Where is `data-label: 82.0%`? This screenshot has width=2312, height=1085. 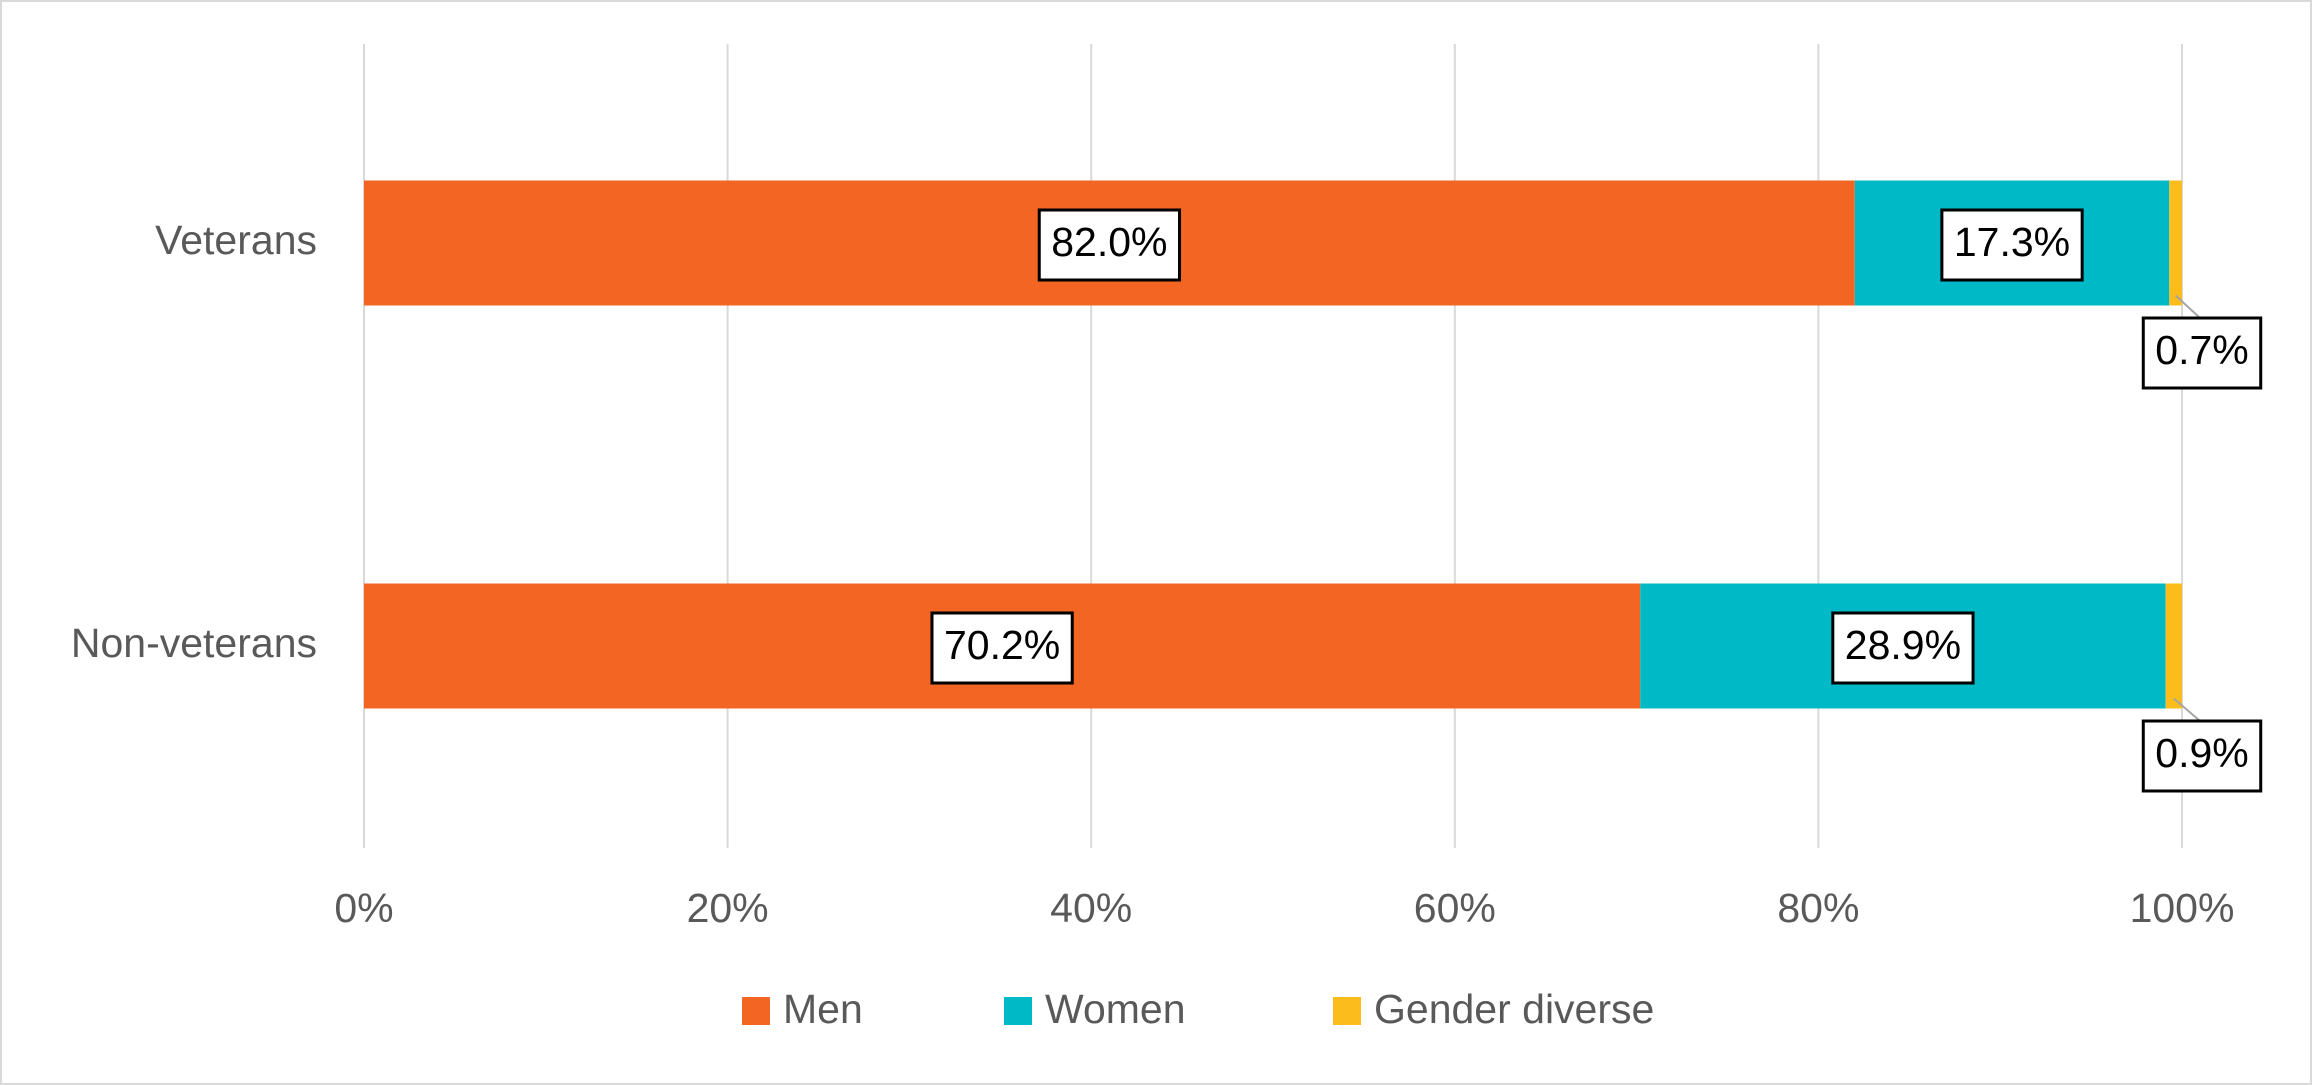
data-label: 82.0% is located at coordinates (1109, 242).